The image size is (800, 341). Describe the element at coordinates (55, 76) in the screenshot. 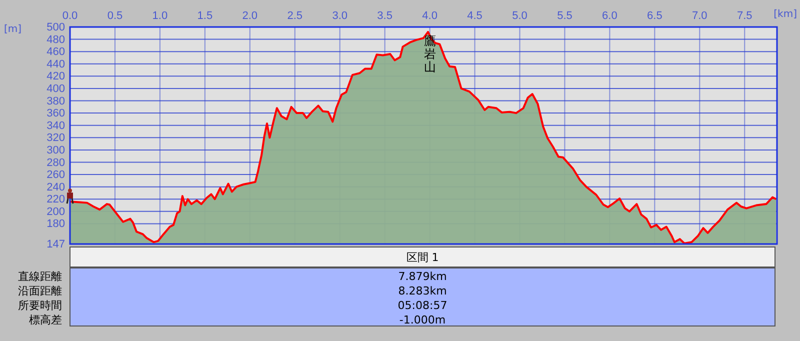

I see `y-tick-label: 420` at that location.